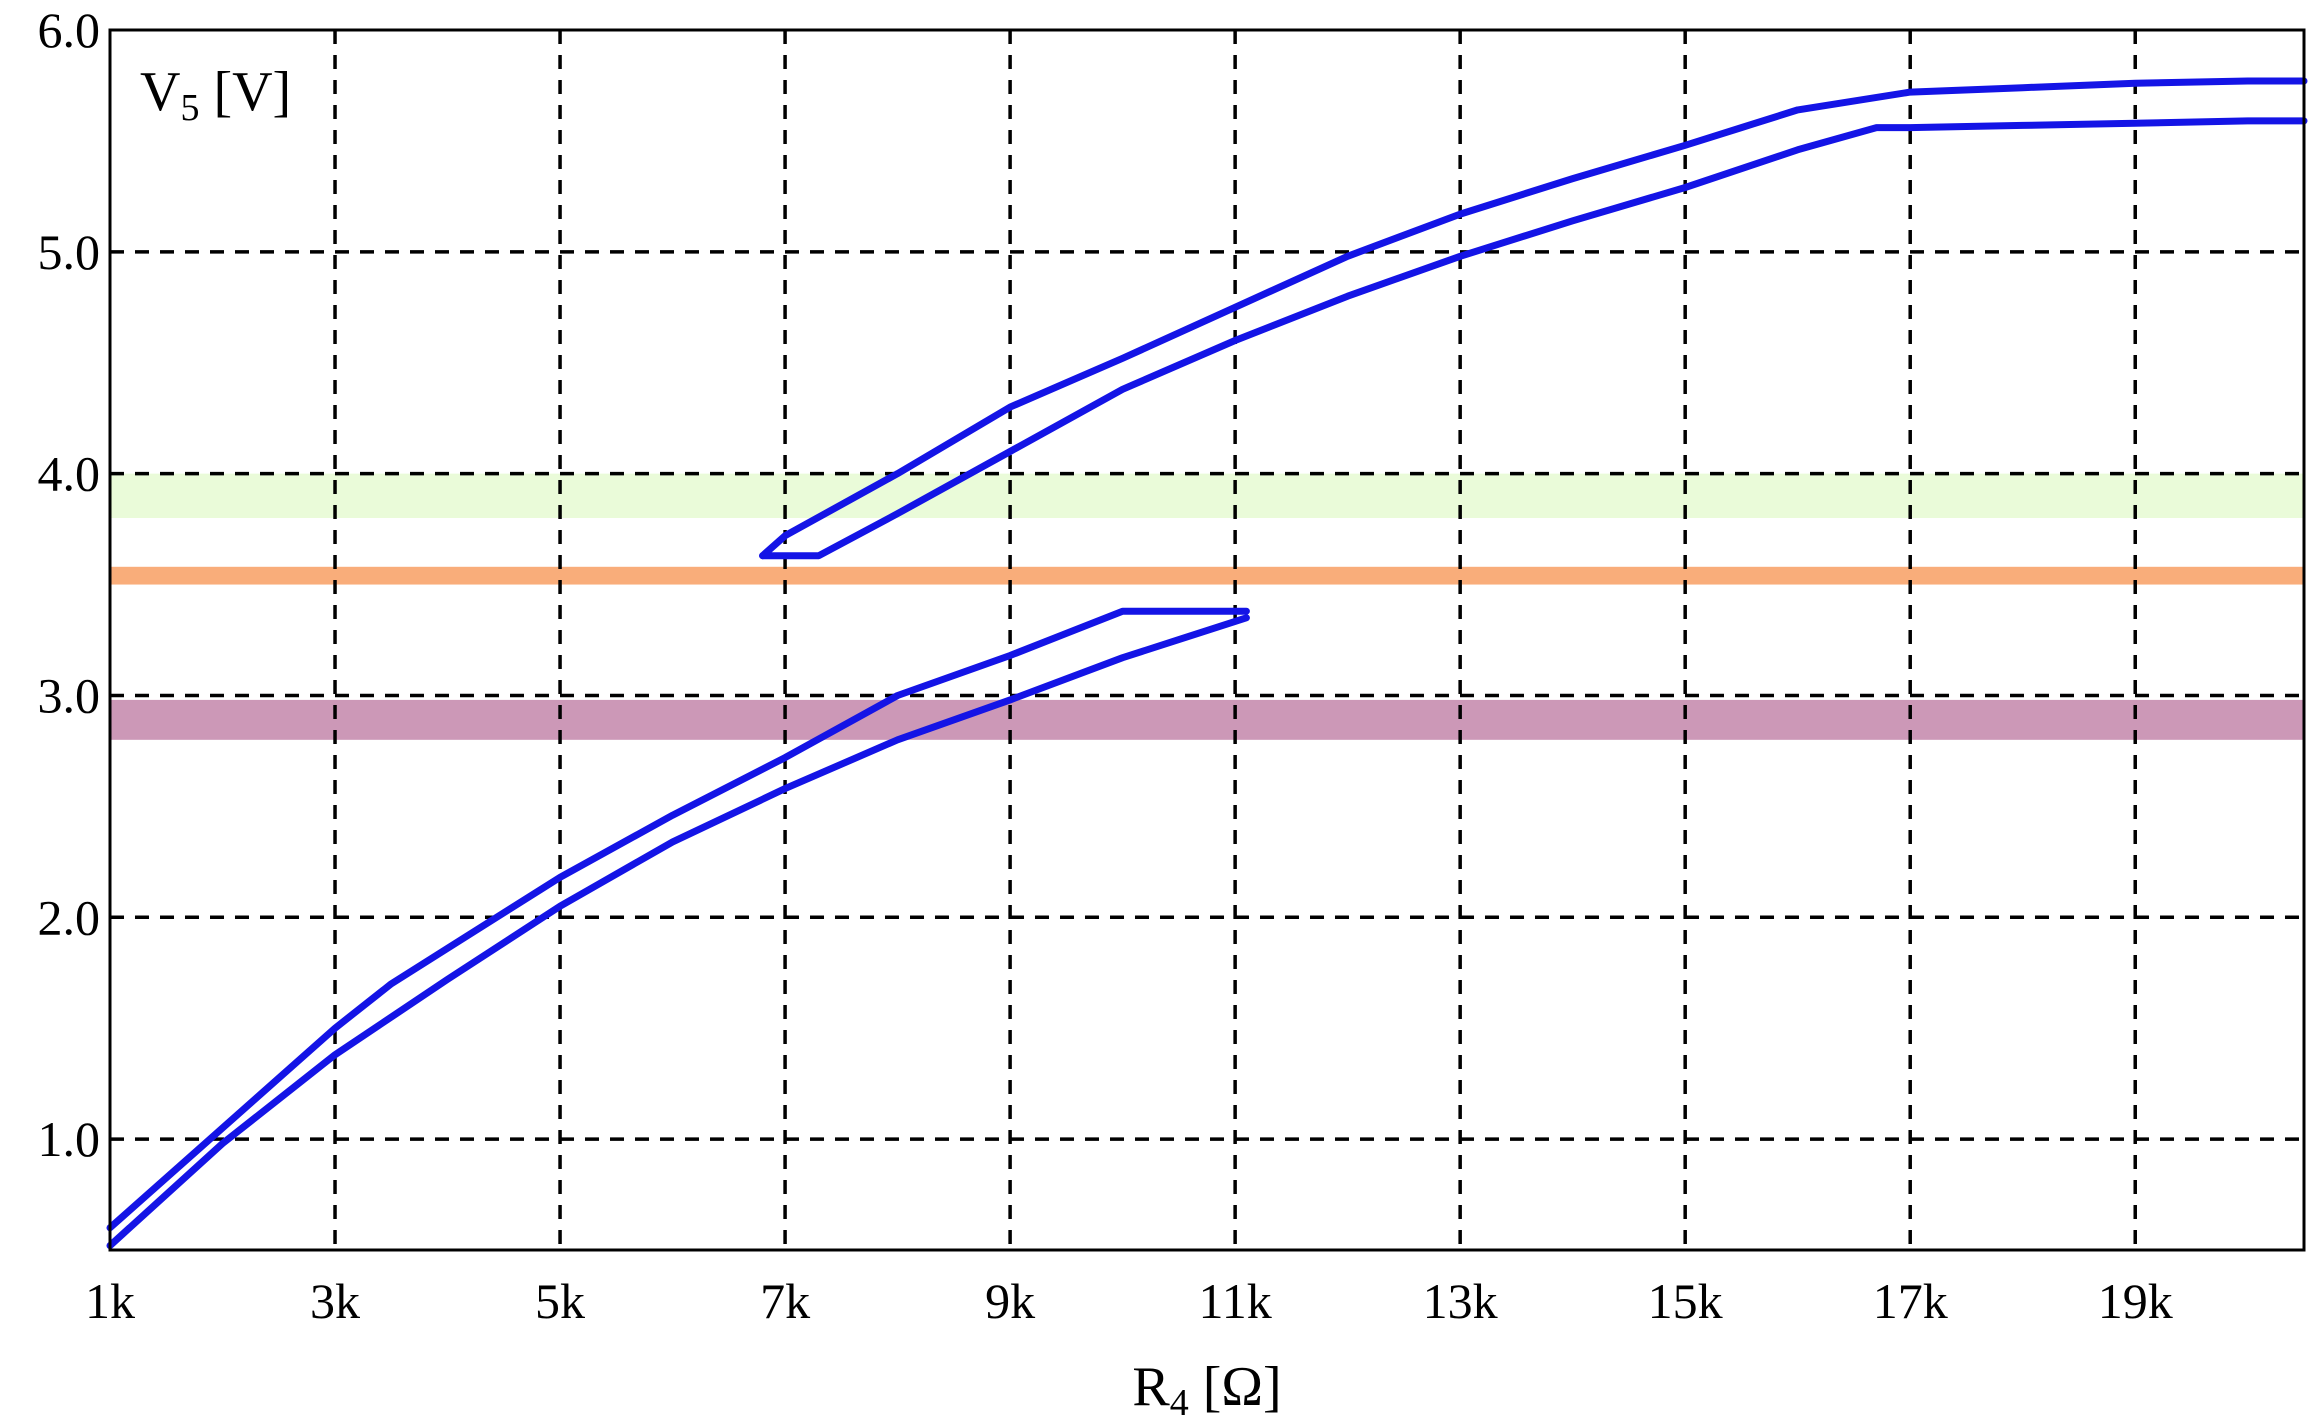  What do you see at coordinates (785, 1301) in the screenshot?
I see `x-tick-label-3: 7k` at bounding box center [785, 1301].